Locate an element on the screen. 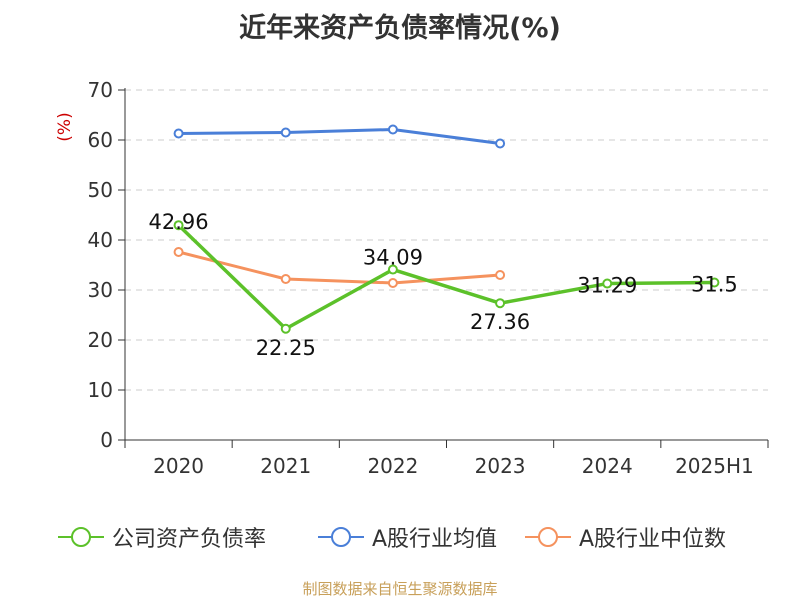  x-tick-label: 2021 is located at coordinates (285, 466).